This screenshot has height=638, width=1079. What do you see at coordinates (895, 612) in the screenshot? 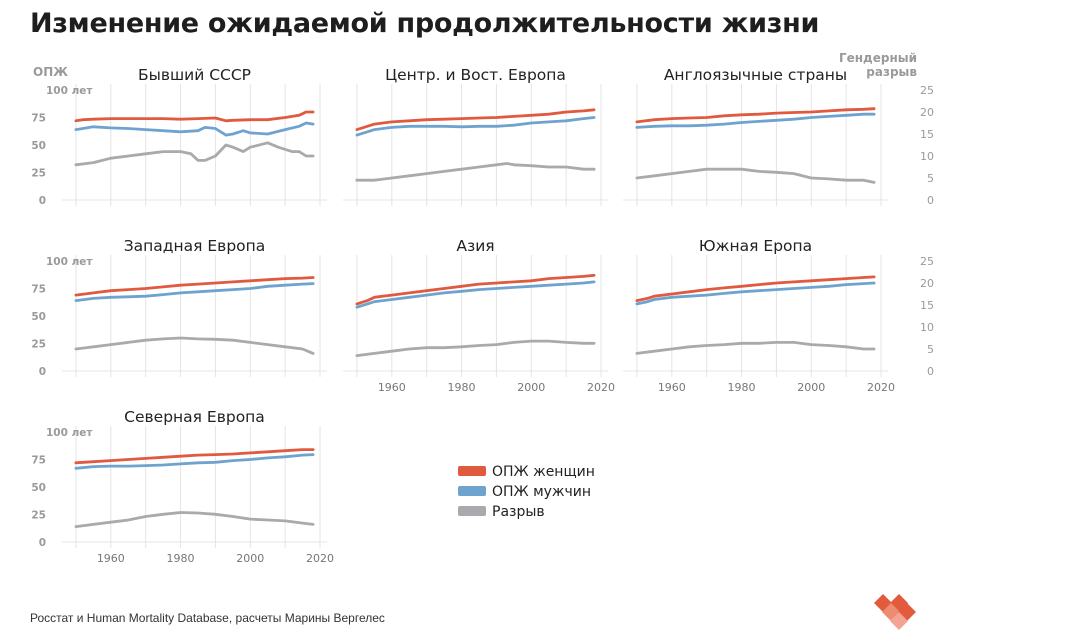
I see `brand-logo` at bounding box center [895, 612].